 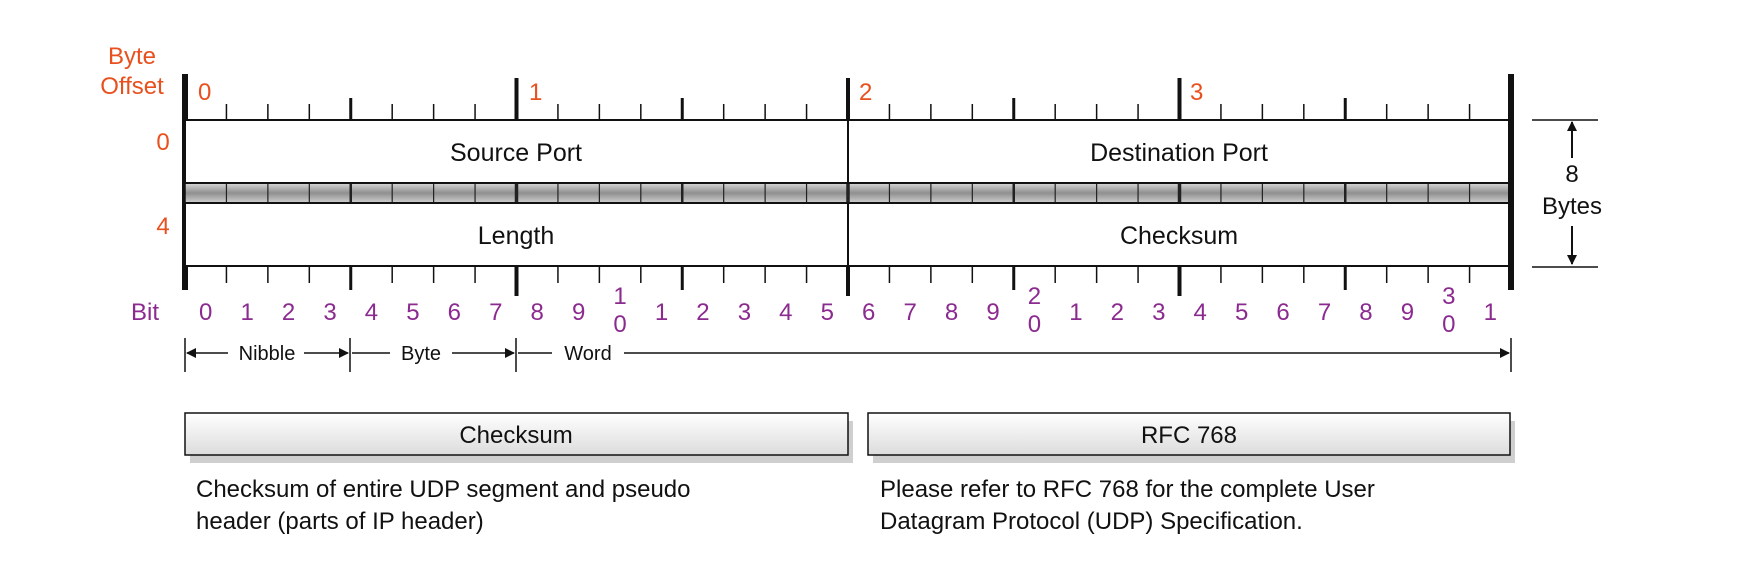 I want to click on byte-marker-3: 3, so click(x=1196, y=92).